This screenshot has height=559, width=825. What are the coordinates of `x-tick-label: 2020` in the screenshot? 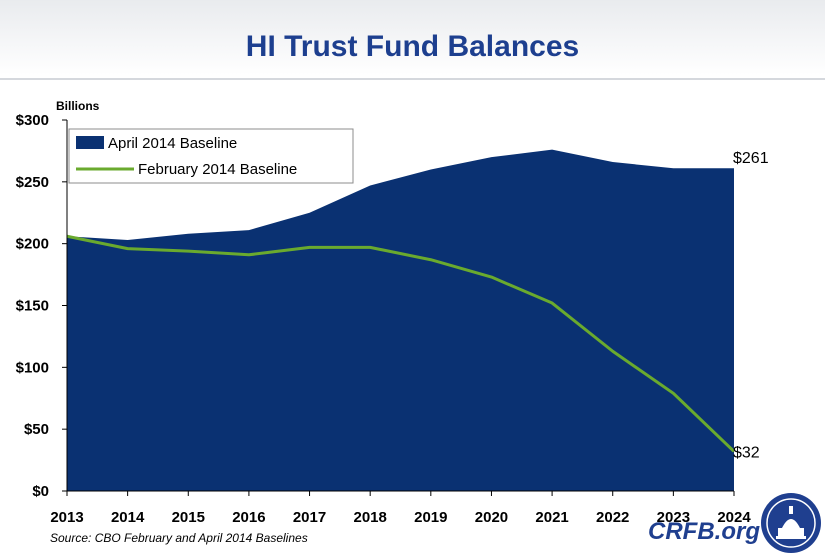 It's located at (491, 517).